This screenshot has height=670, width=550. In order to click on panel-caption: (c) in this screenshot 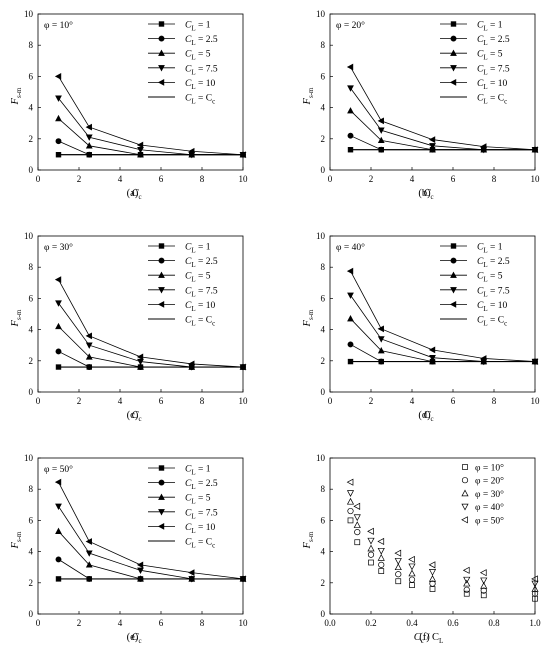, I will do `click(133, 415)`.